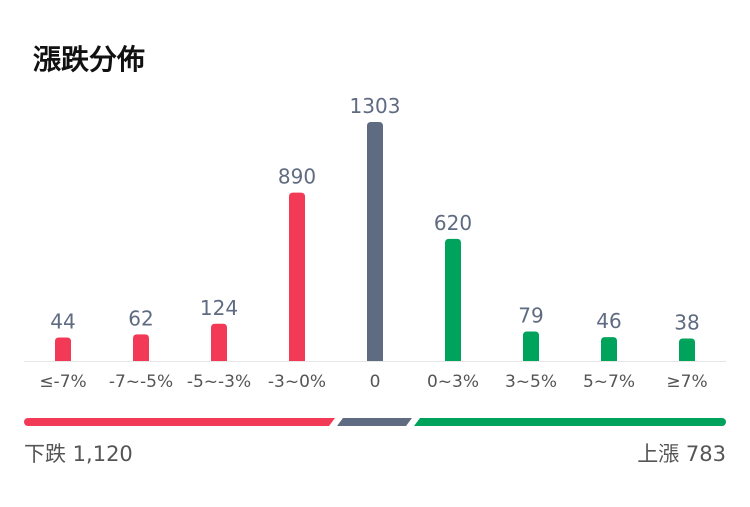 The image size is (750, 507). What do you see at coordinates (374, 422) in the screenshot?
I see `flat-segment` at bounding box center [374, 422].